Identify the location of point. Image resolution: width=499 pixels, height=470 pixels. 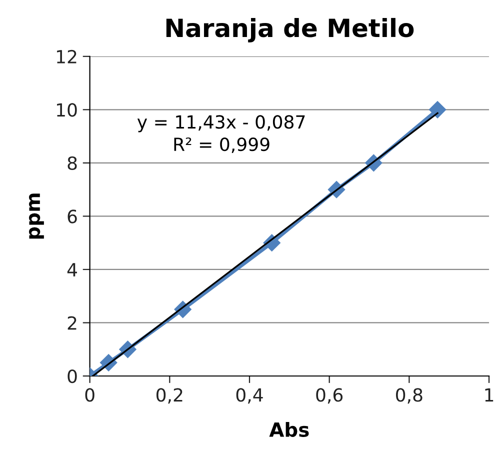
(437, 109).